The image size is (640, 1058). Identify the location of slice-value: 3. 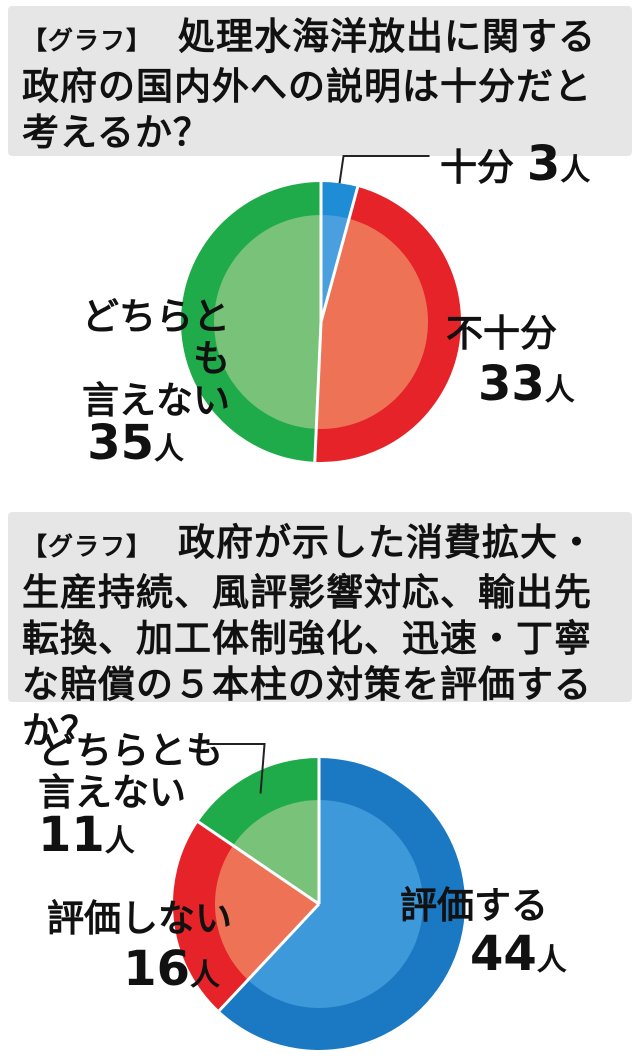
(543, 164).